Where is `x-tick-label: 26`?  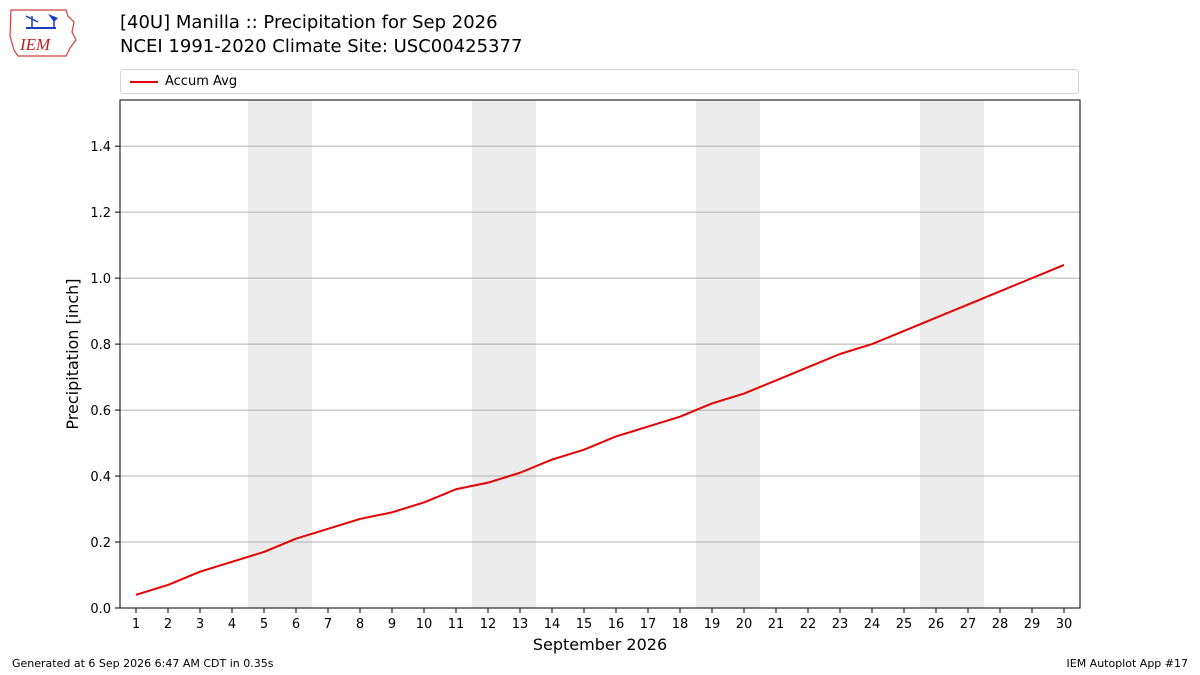
x-tick-label: 26 is located at coordinates (936, 624).